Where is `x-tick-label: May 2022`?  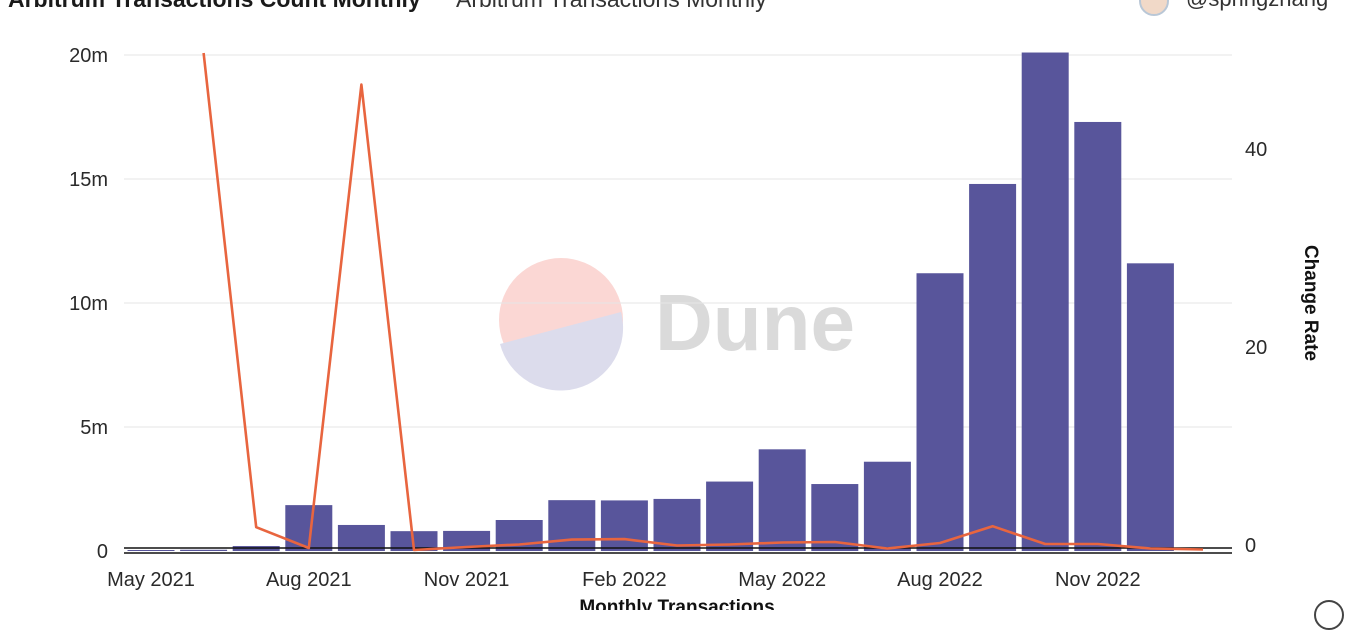
x-tick-label: May 2022 is located at coordinates (782, 580).